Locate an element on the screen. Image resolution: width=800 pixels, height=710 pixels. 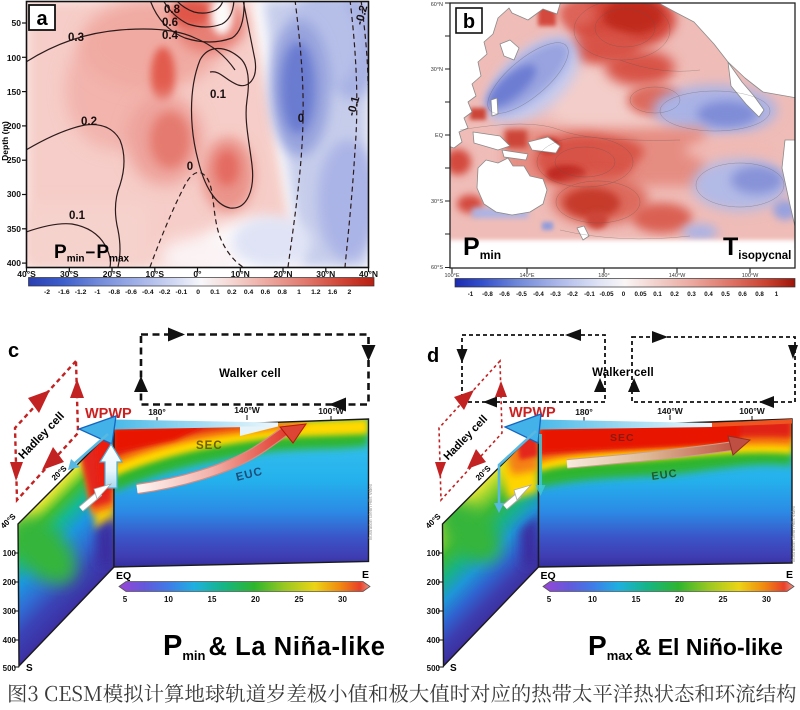
svg-text: S is located at coordinates (29, 668).